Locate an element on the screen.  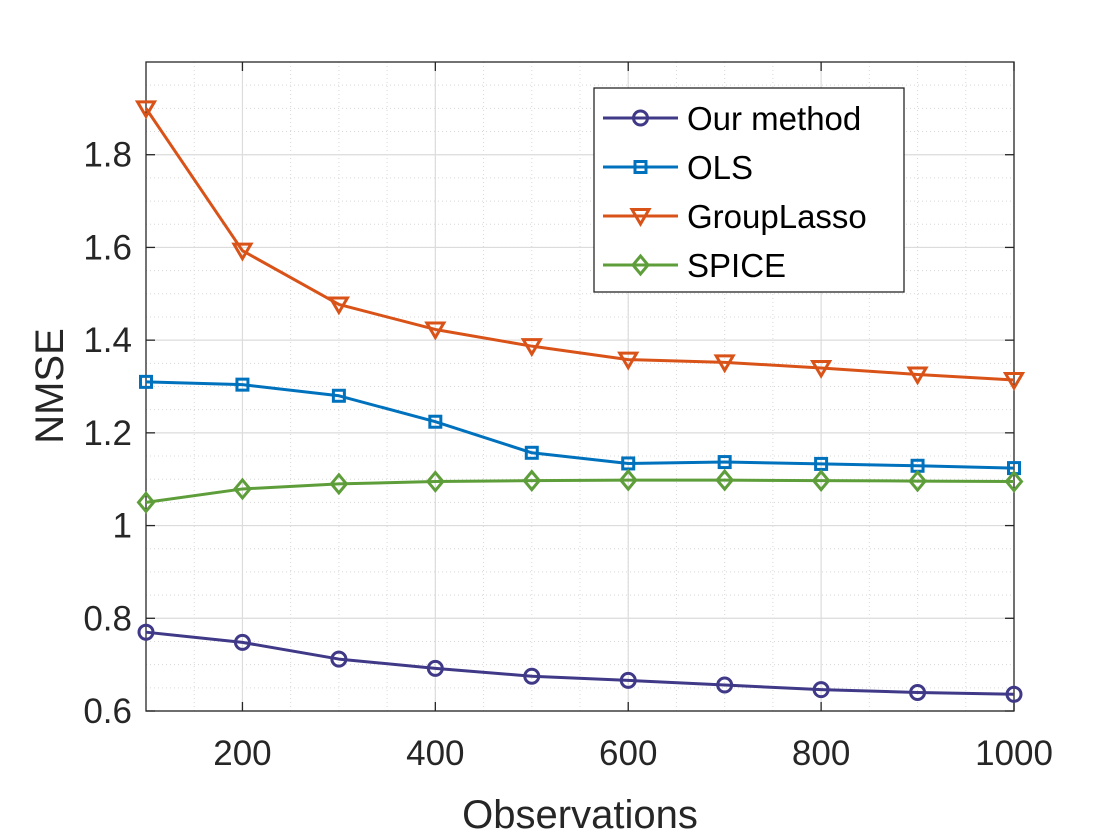
series-spice is located at coordinates (580, 491).